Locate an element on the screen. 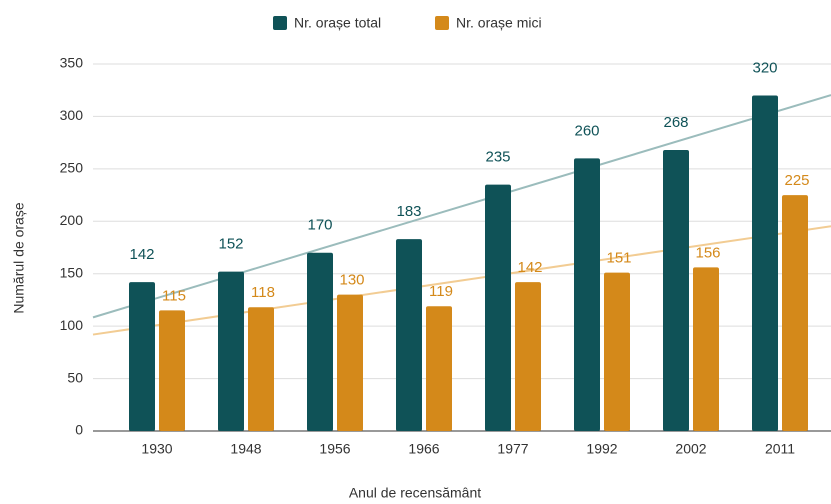  legend-label: Nr. orașe total is located at coordinates (337, 23).